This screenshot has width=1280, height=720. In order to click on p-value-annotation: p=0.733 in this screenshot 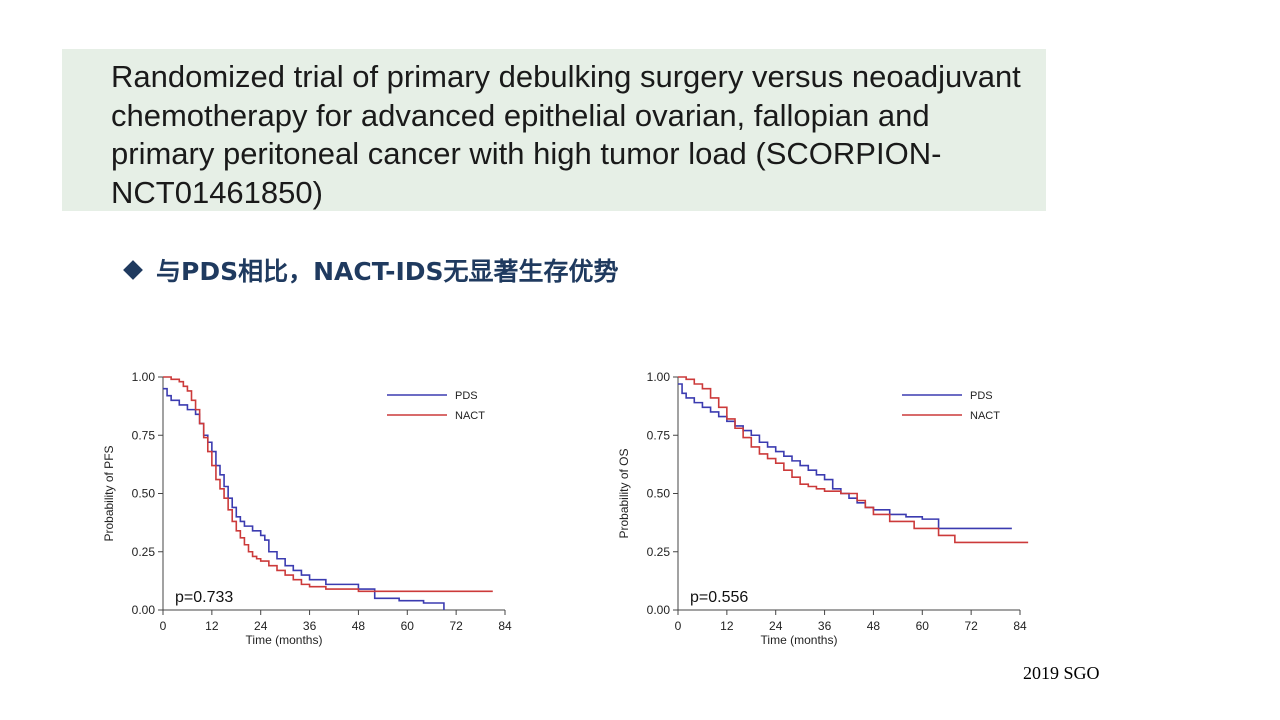, I will do `click(204, 597)`.